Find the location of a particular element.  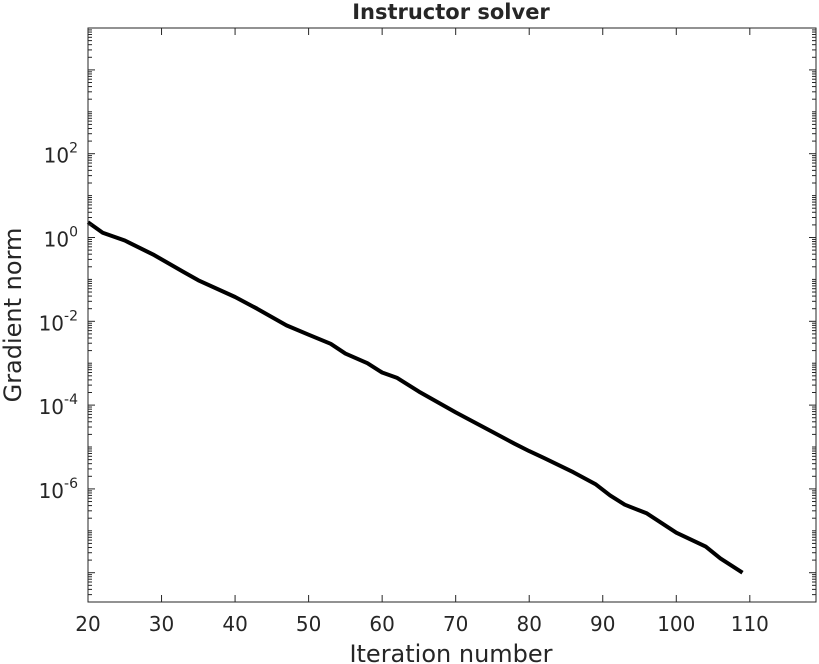

x-tick-label: 110 is located at coordinates (750, 624).